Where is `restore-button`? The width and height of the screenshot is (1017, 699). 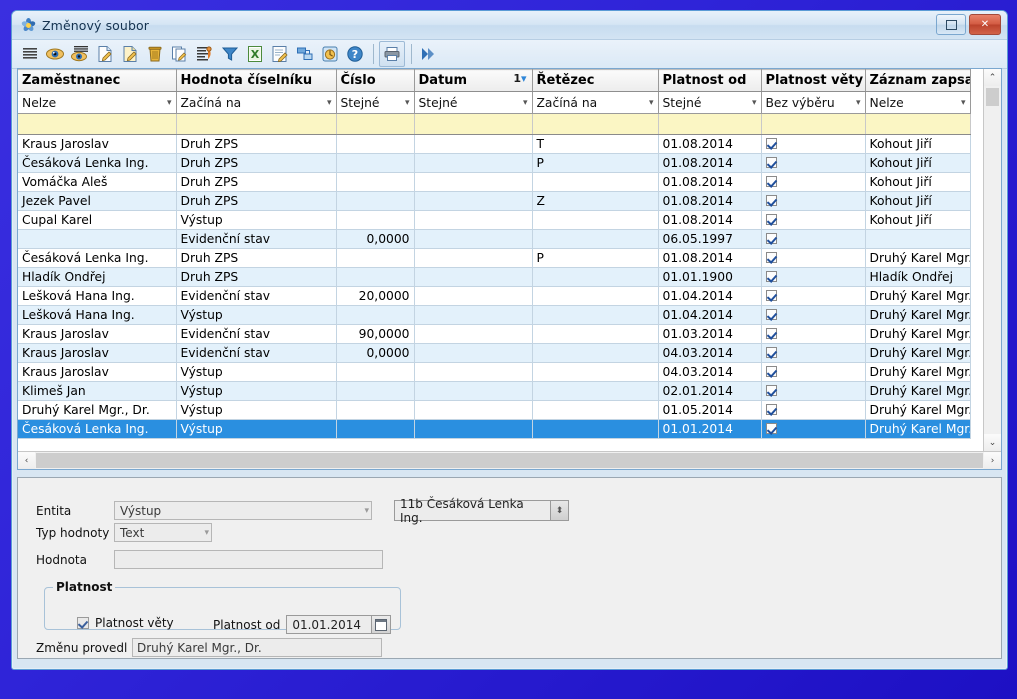
restore-button is located at coordinates (951, 24).